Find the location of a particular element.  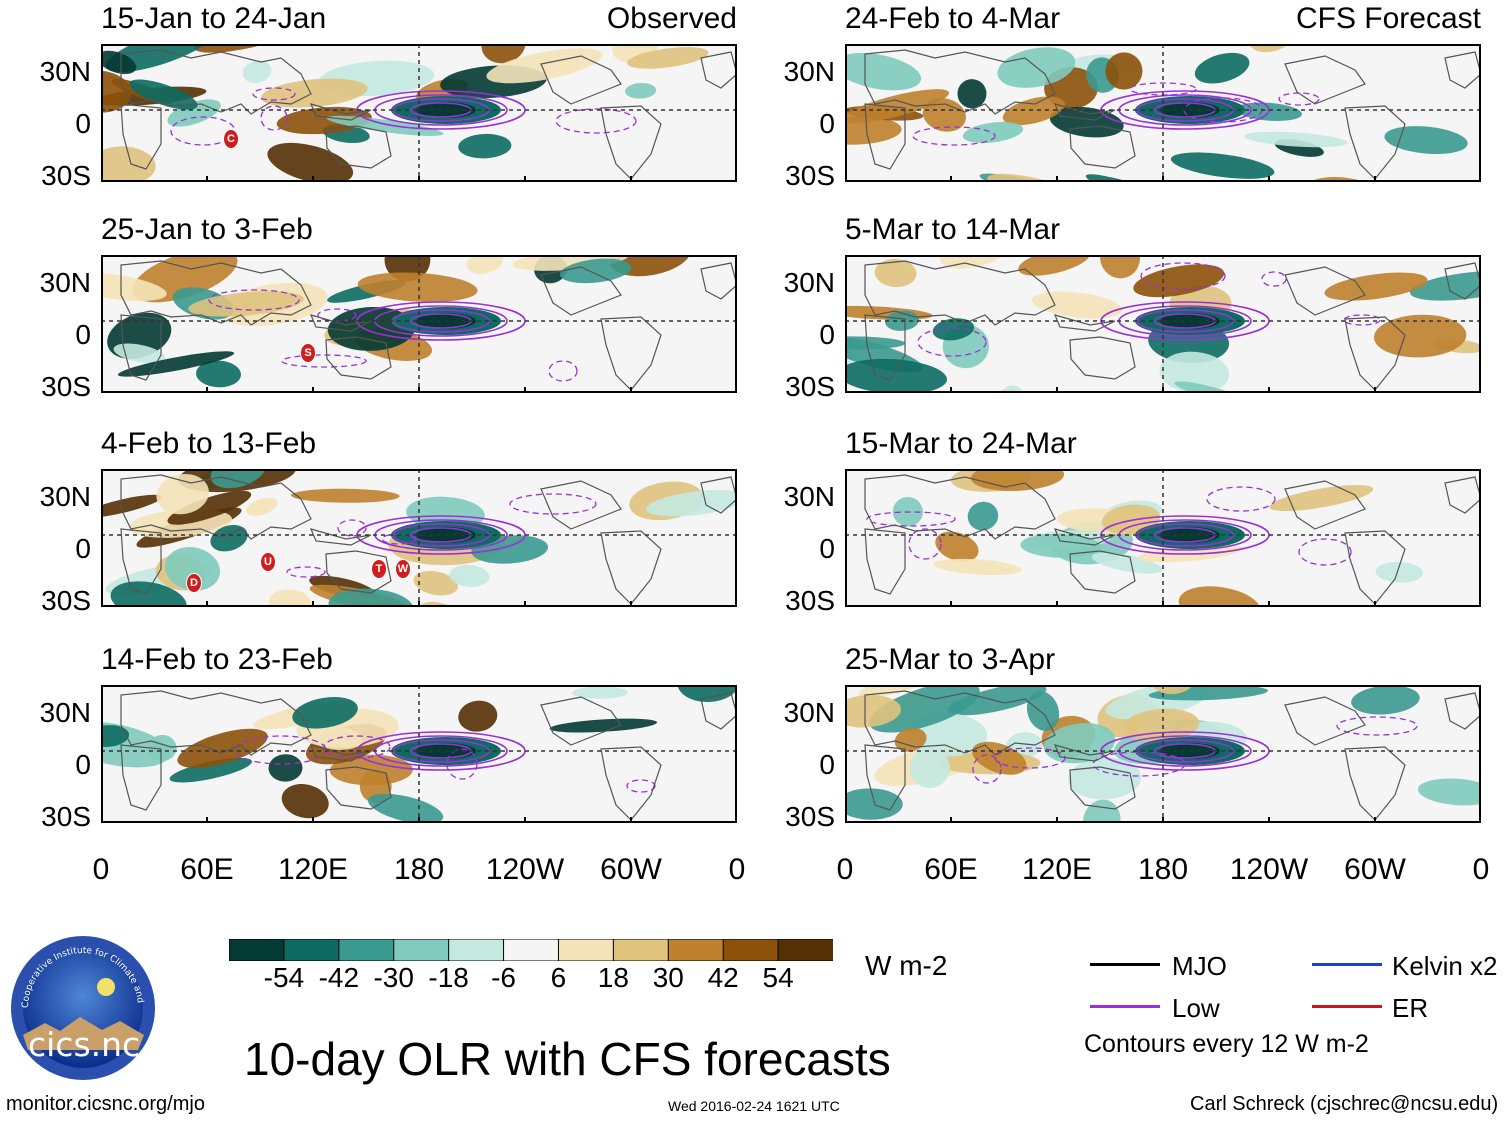

x-tick-label: 180 is located at coordinates (419, 869).